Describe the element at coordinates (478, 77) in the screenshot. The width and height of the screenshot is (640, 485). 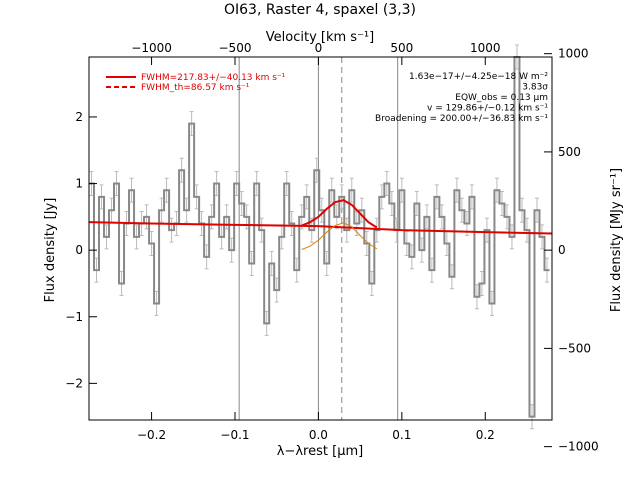
I see `fit-annotation: 1.63e−17+/−4.25e−18 W m⁻²` at that location.